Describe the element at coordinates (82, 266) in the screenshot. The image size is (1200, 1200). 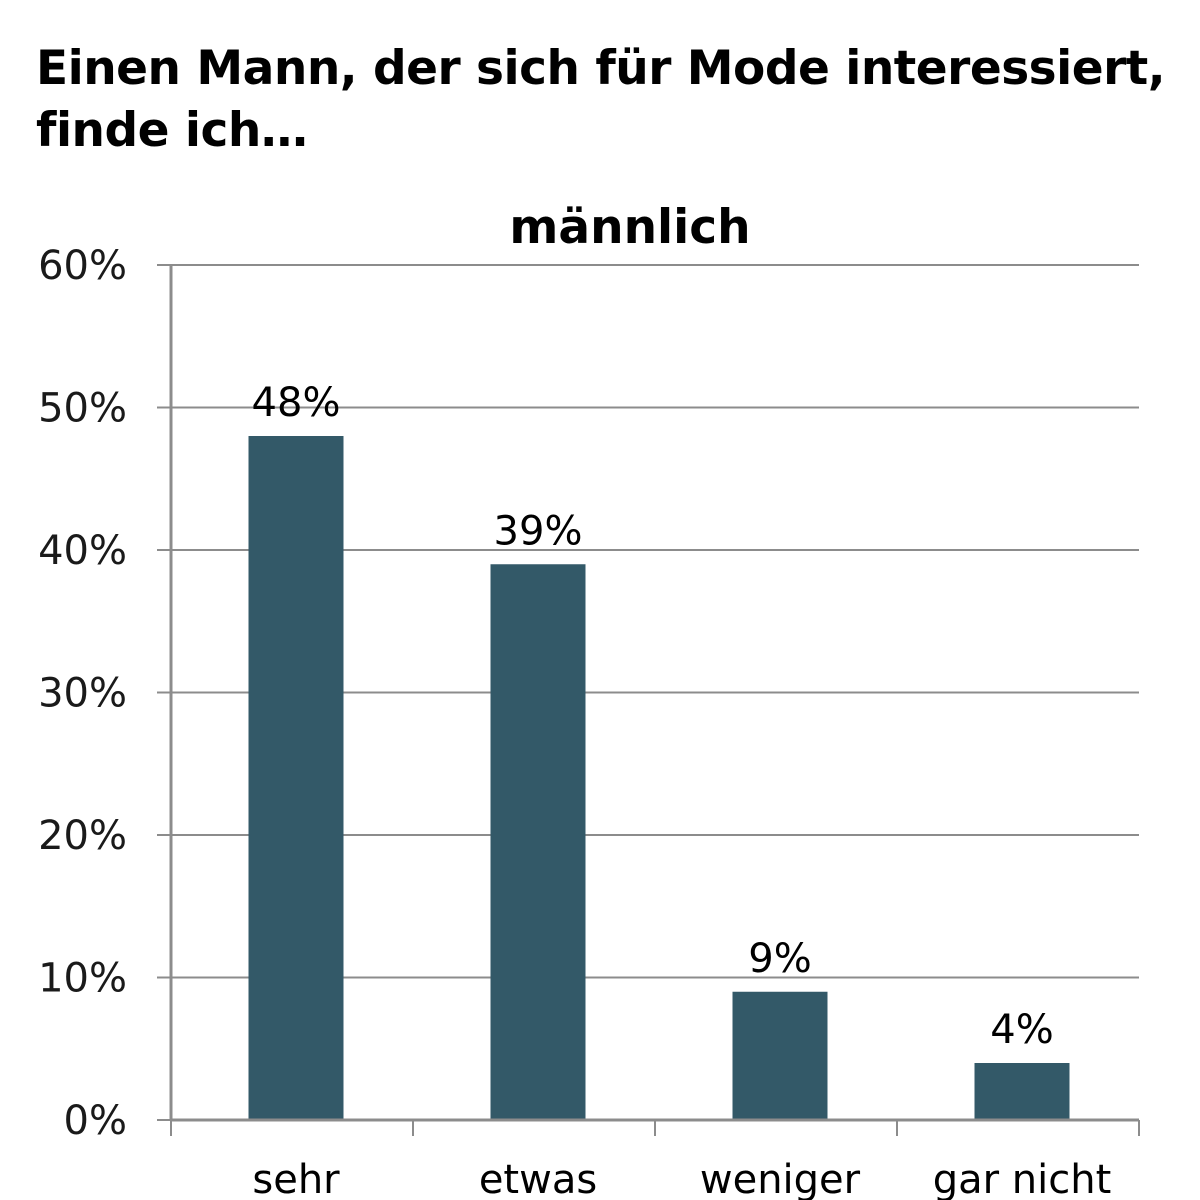
I see `y-tick-label: 60%` at that location.